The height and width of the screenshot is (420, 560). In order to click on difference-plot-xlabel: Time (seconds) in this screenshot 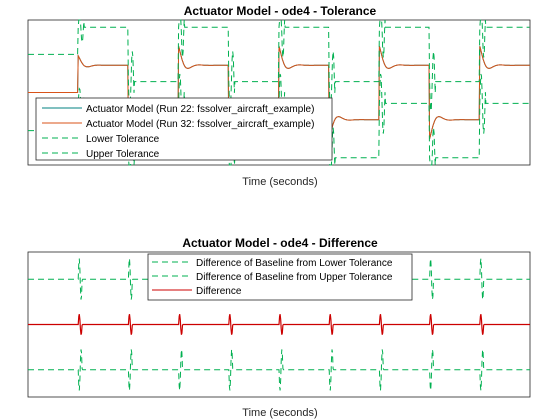, I will do `click(279, 413)`.